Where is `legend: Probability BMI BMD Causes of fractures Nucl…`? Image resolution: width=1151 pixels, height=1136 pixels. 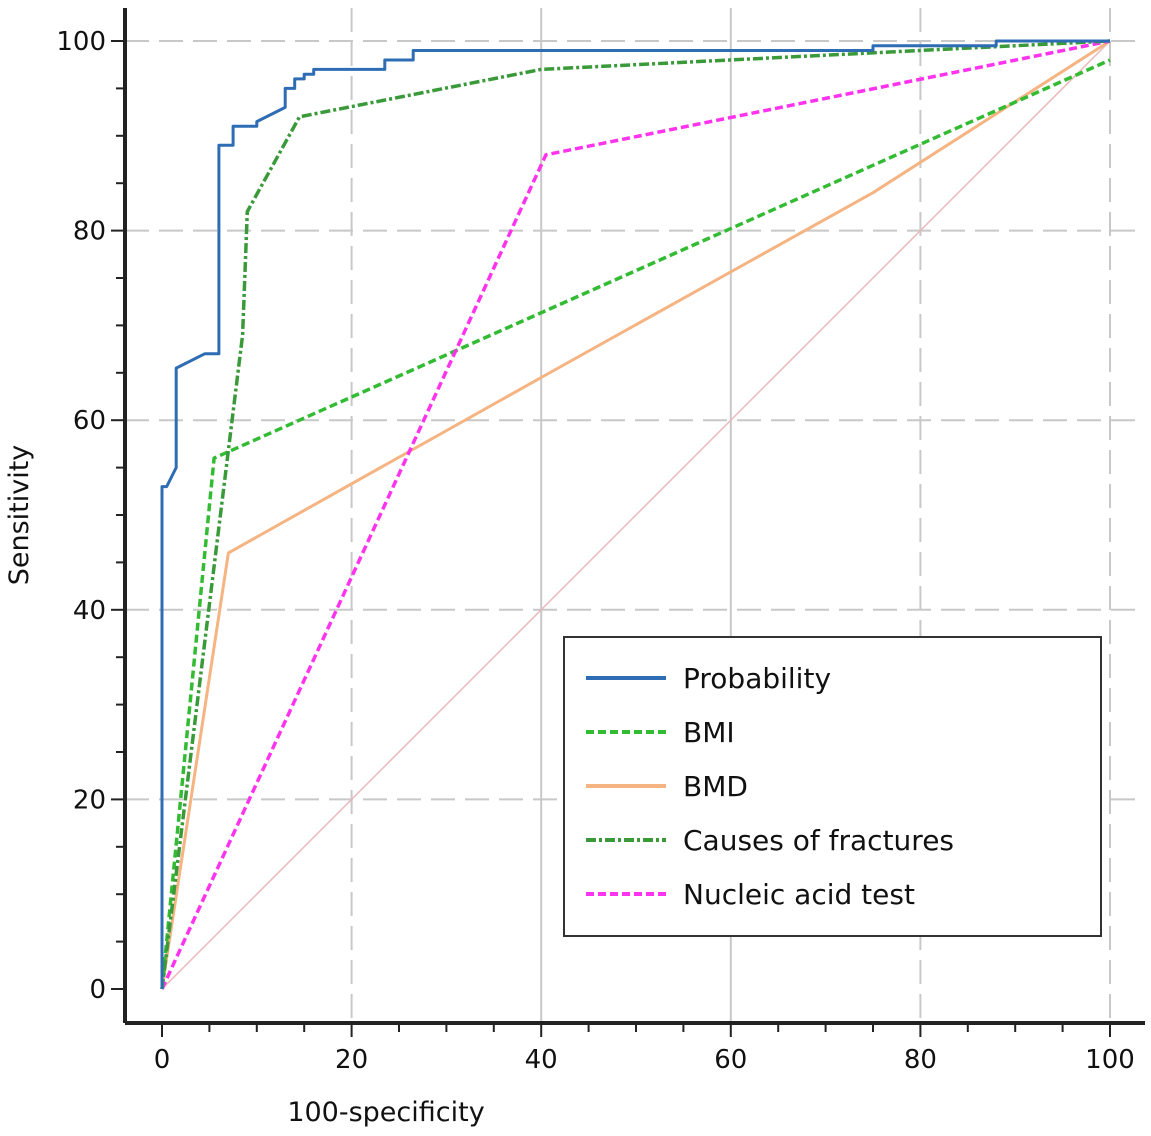
legend: Probability BMI BMD Causes of fractures Nucl… is located at coordinates (832, 786).